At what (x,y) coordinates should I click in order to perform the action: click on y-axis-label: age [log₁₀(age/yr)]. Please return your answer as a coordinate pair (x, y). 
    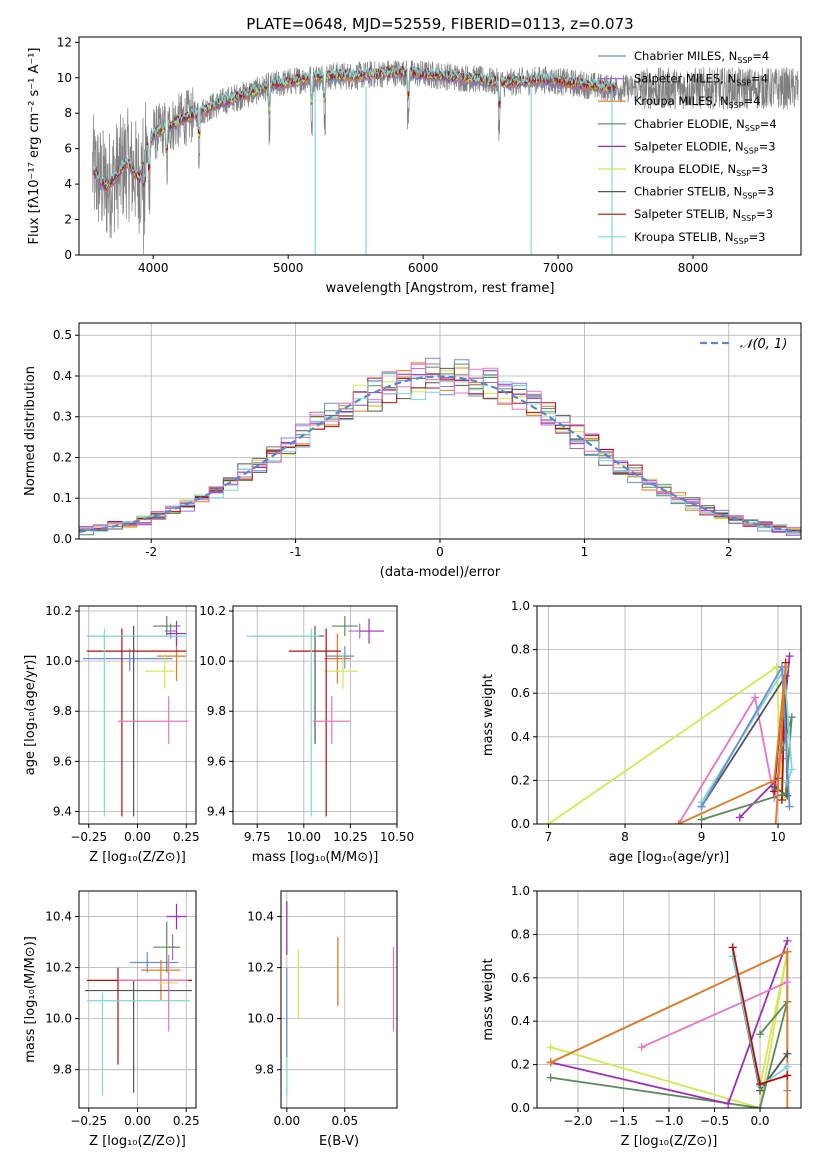
    Looking at the image, I should click on (30, 715).